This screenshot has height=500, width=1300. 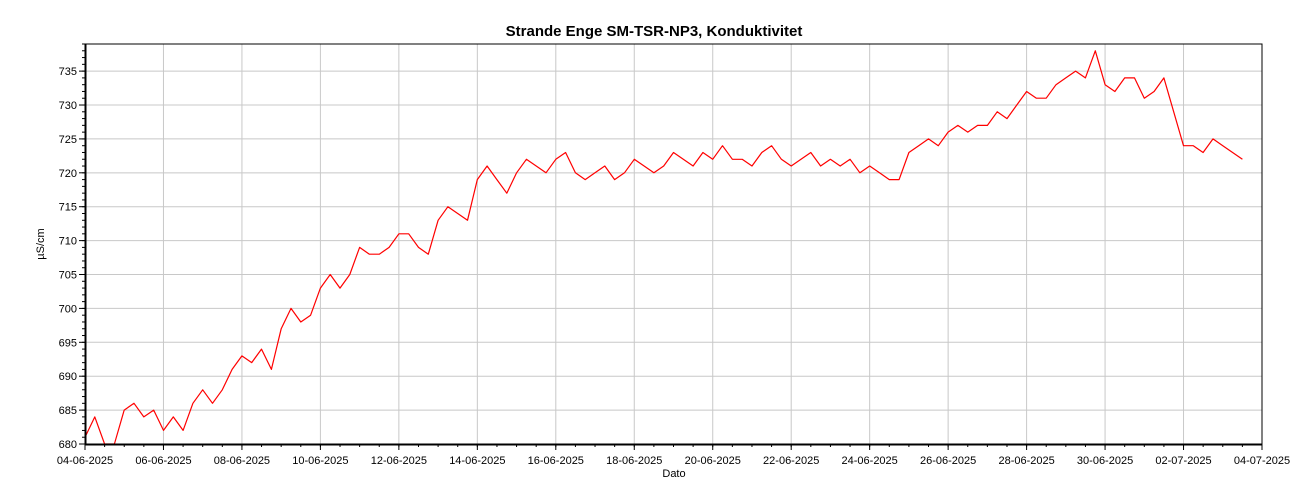 I want to click on y-tick-label: 680, so click(x=68, y=445).